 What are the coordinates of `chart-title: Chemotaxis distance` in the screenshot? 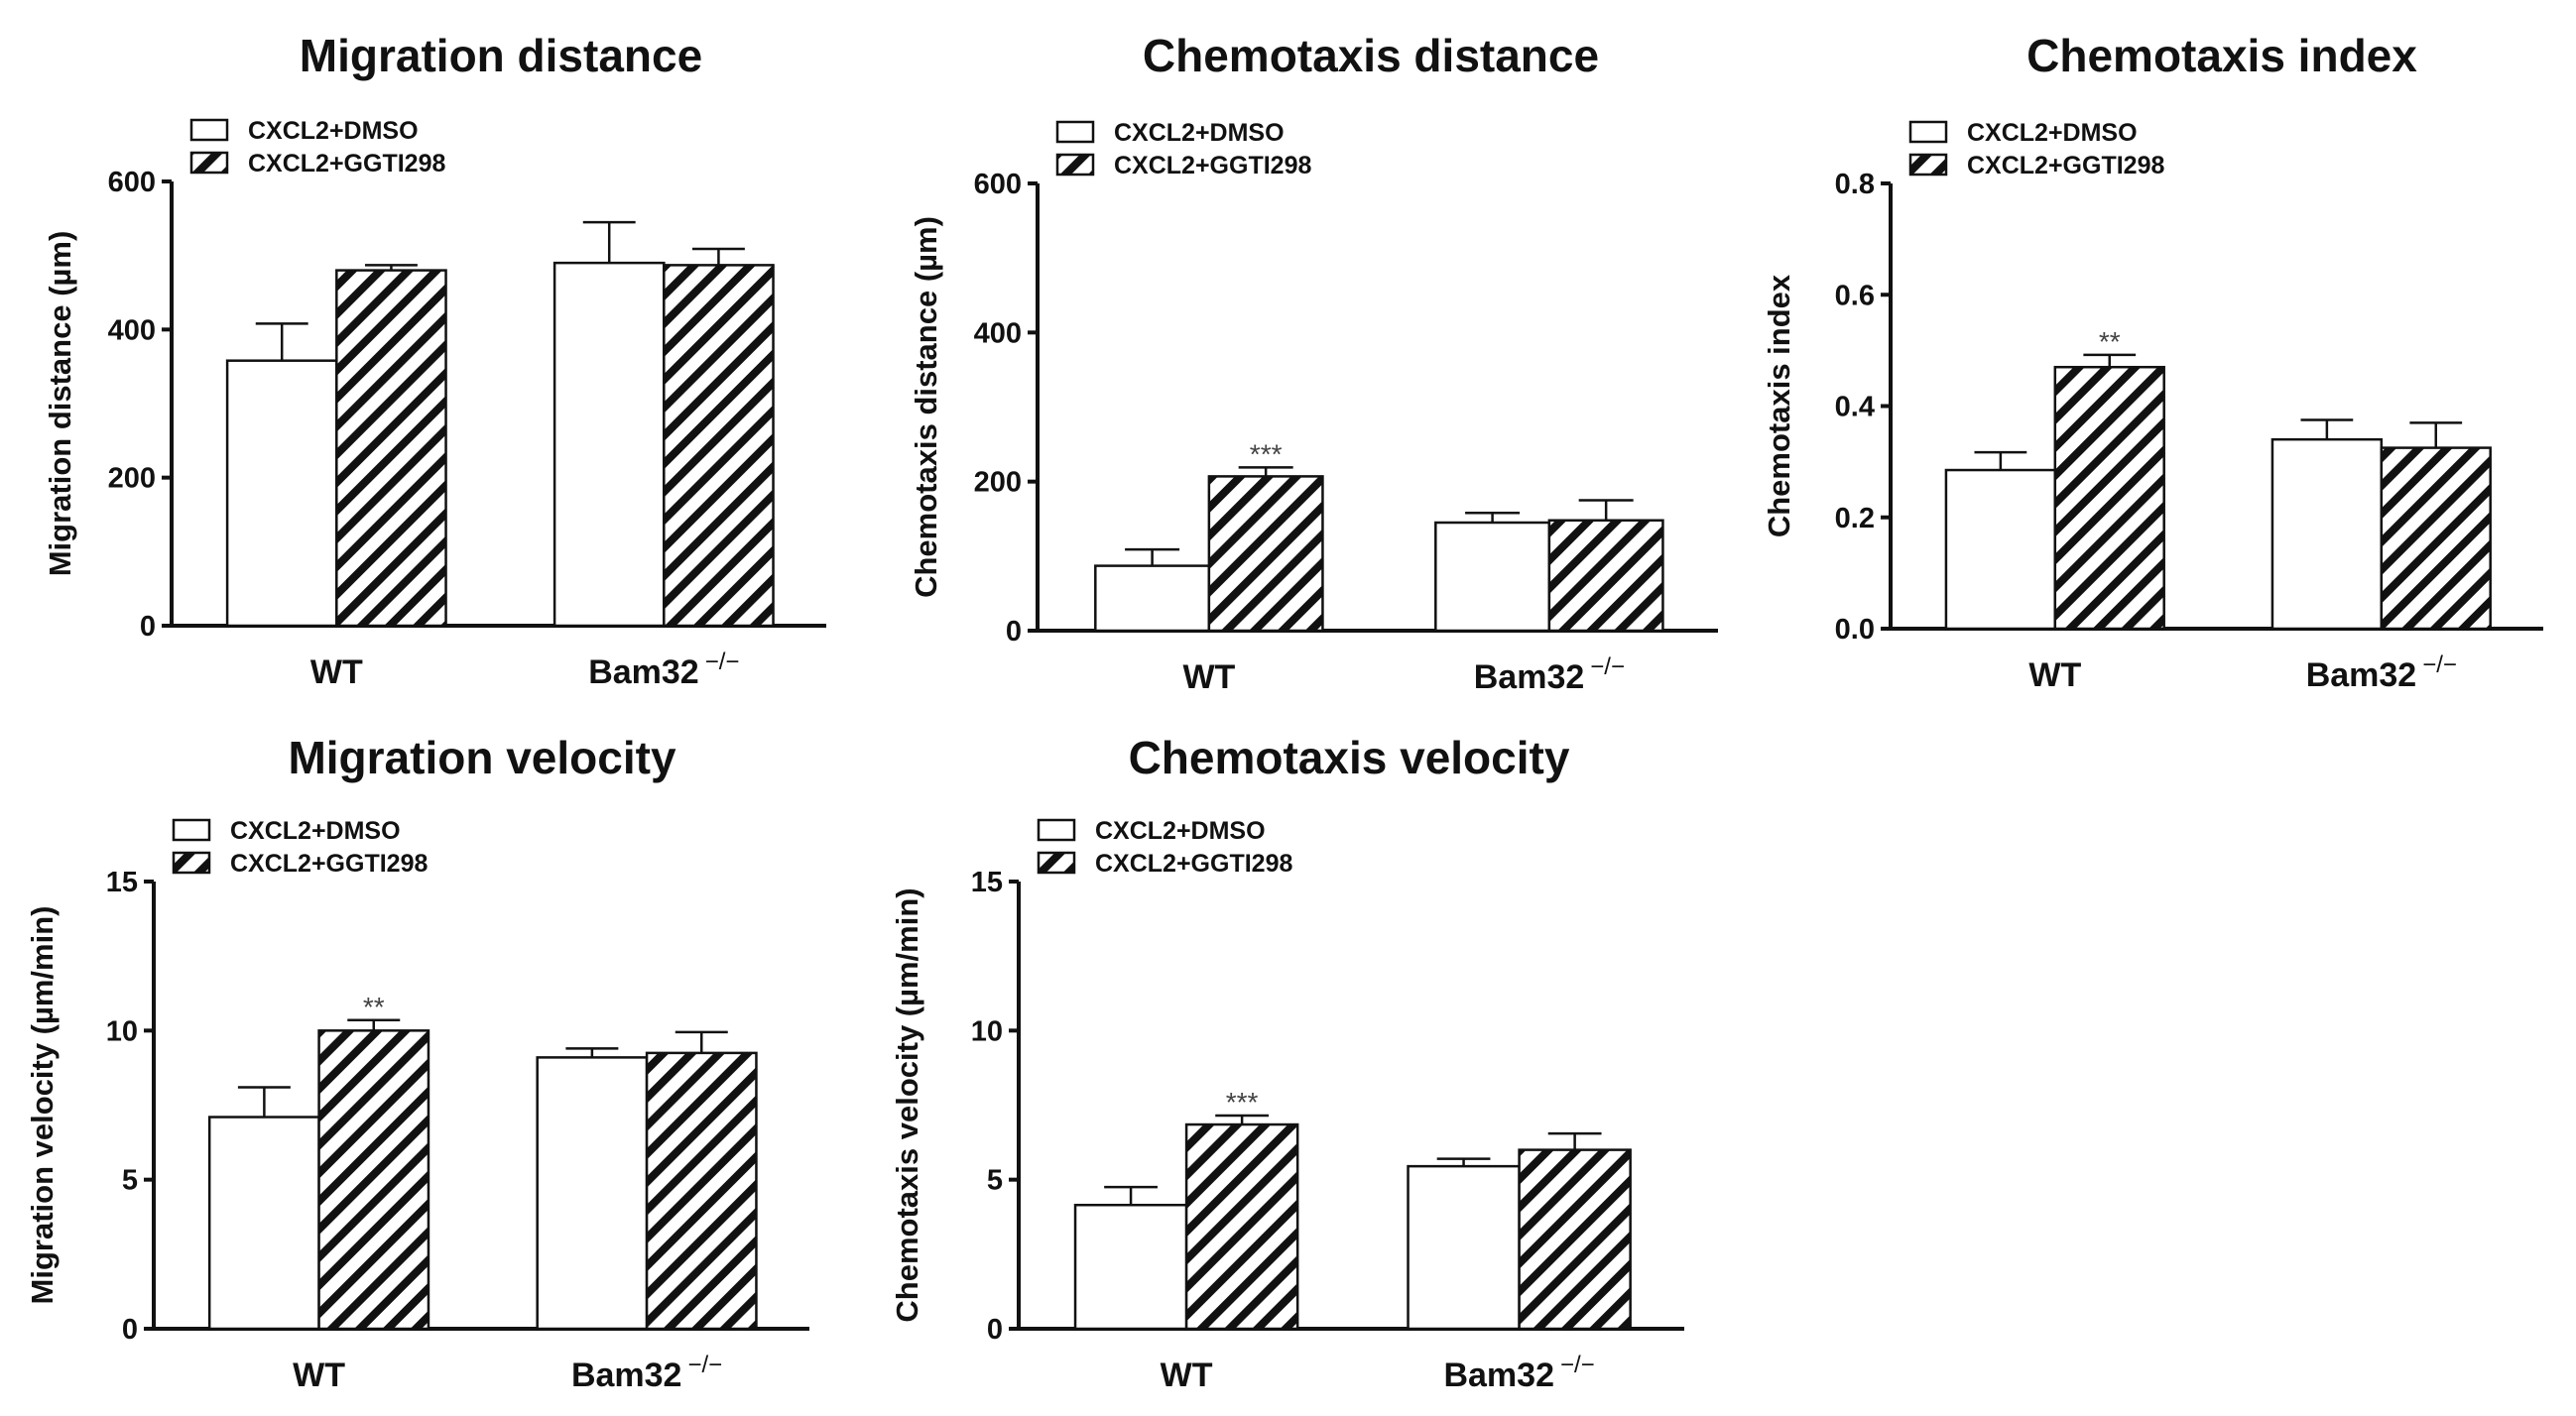 It's located at (1371, 55).